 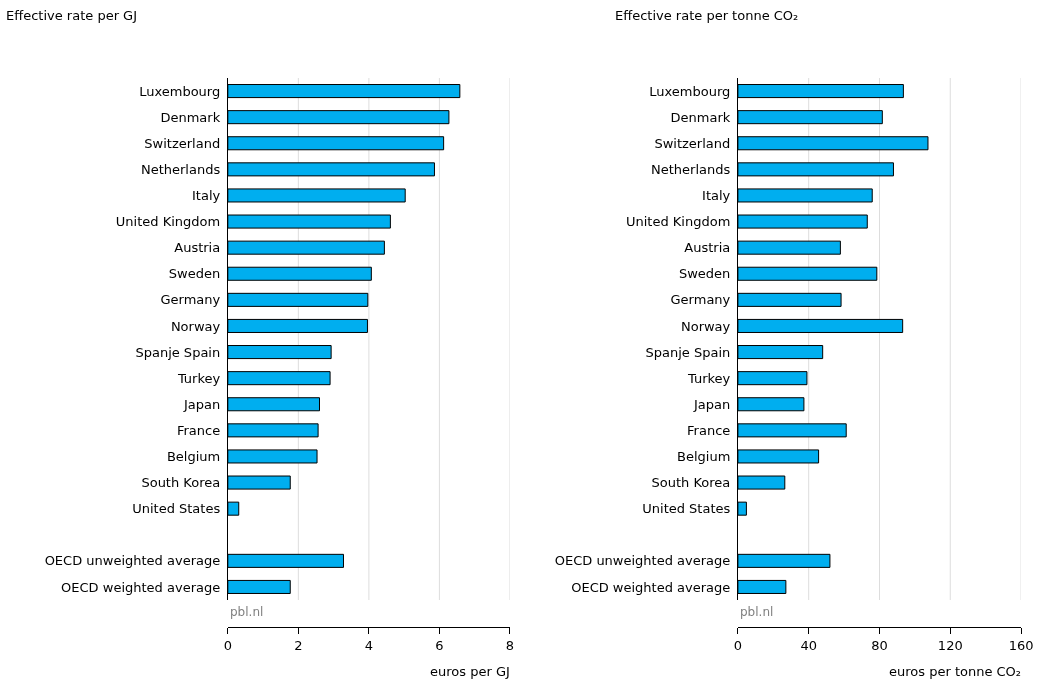 What do you see at coordinates (298, 645) in the screenshot?
I see `x-tick-label: 2` at bounding box center [298, 645].